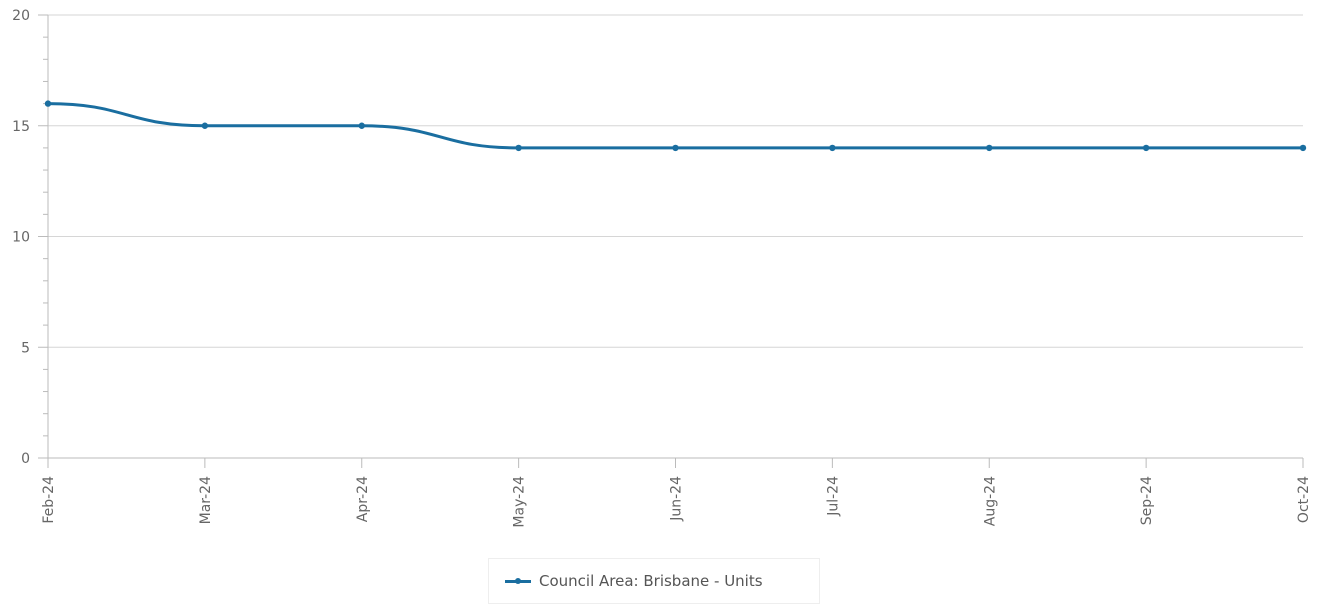 This screenshot has width=1322, height=605. I want to click on y-tick-label: 20, so click(21, 16).